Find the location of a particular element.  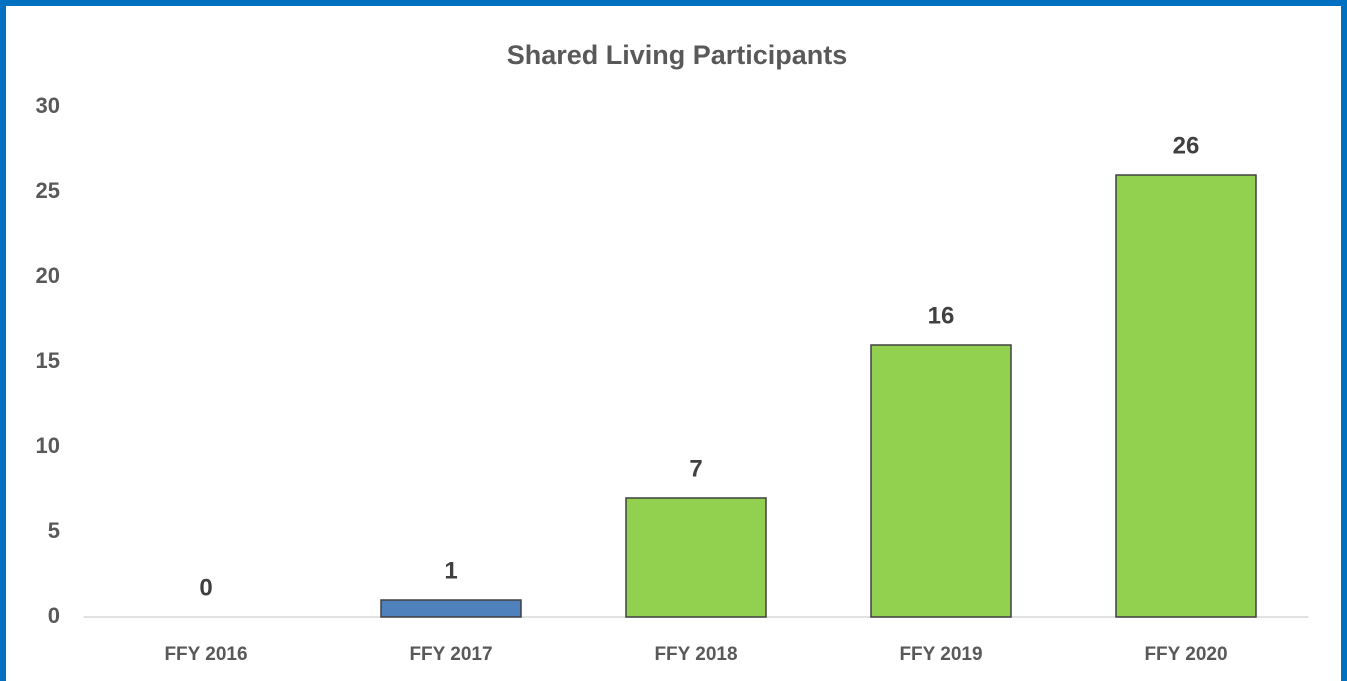

y-tick-label: 0 is located at coordinates (54, 615).